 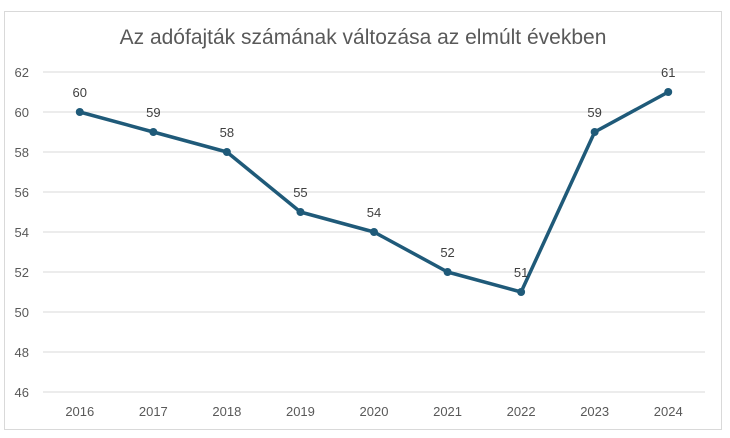 I want to click on y-tick-label: 56, so click(x=22, y=192).